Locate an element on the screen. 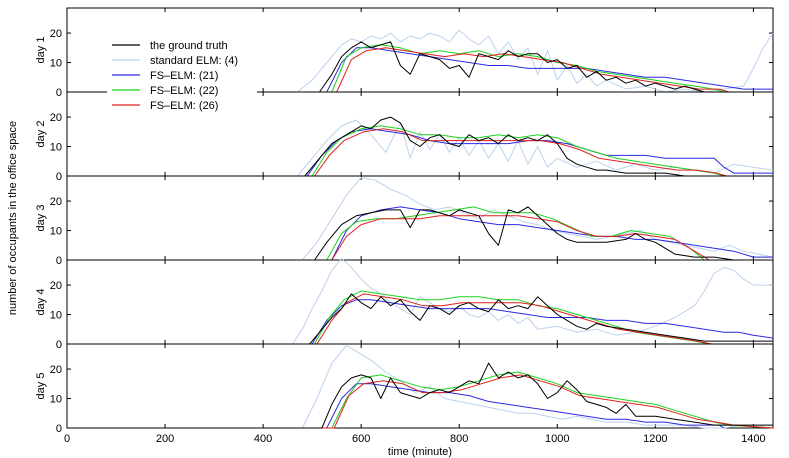 The width and height of the screenshot is (789, 458). x-tick-label: 200 is located at coordinates (165, 439).